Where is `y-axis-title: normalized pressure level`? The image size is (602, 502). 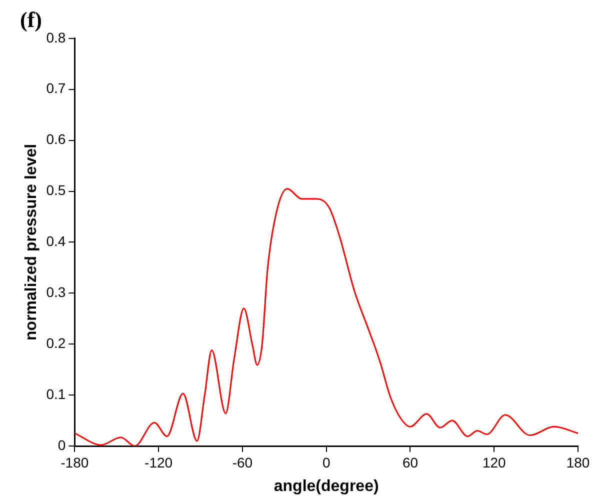
y-axis-title: normalized pressure level is located at coordinates (31, 242).